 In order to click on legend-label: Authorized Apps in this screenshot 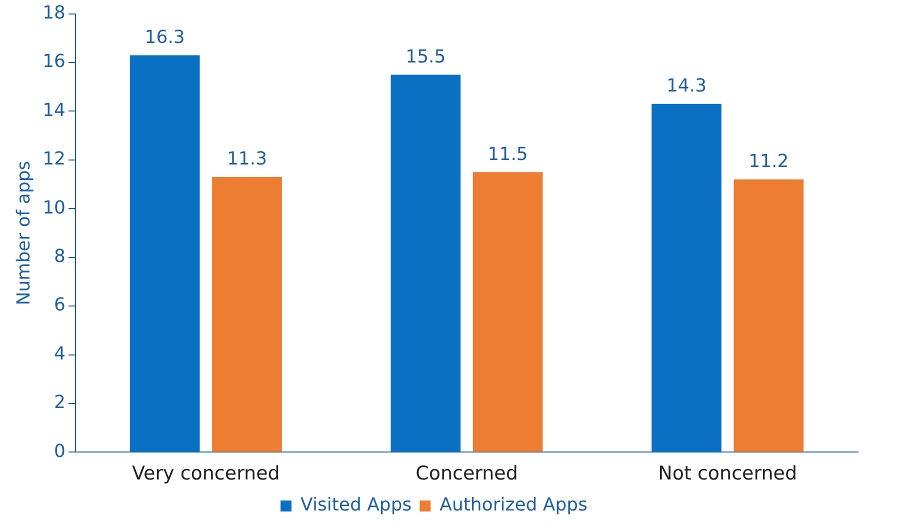, I will do `click(514, 505)`.